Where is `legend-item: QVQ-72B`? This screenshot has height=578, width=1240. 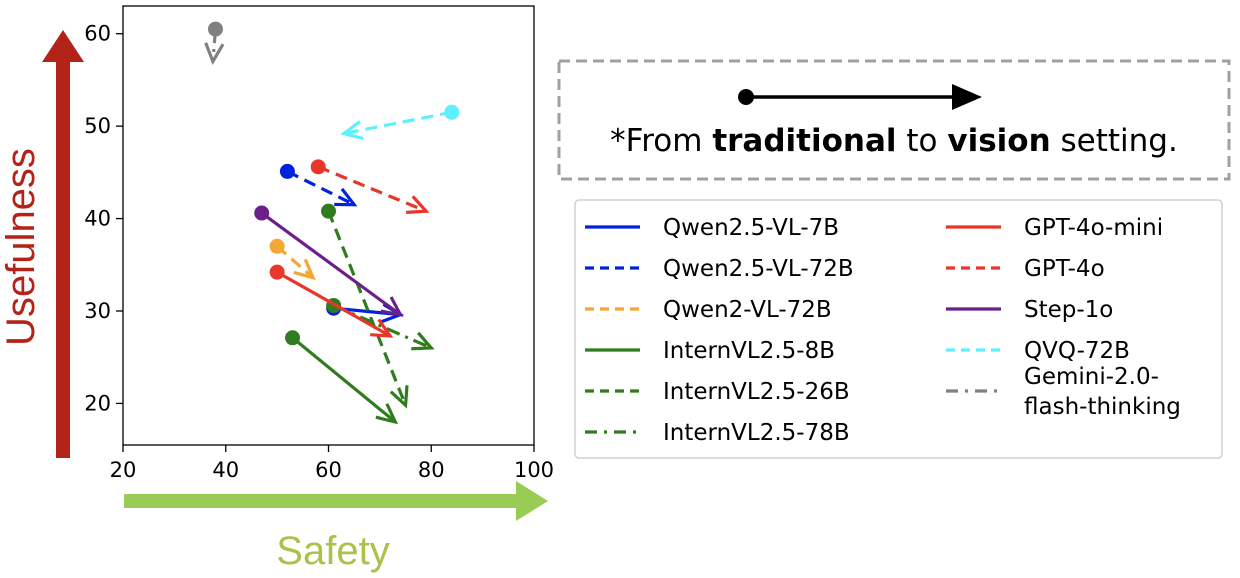
legend-item: QVQ-72B is located at coordinates (1038, 351).